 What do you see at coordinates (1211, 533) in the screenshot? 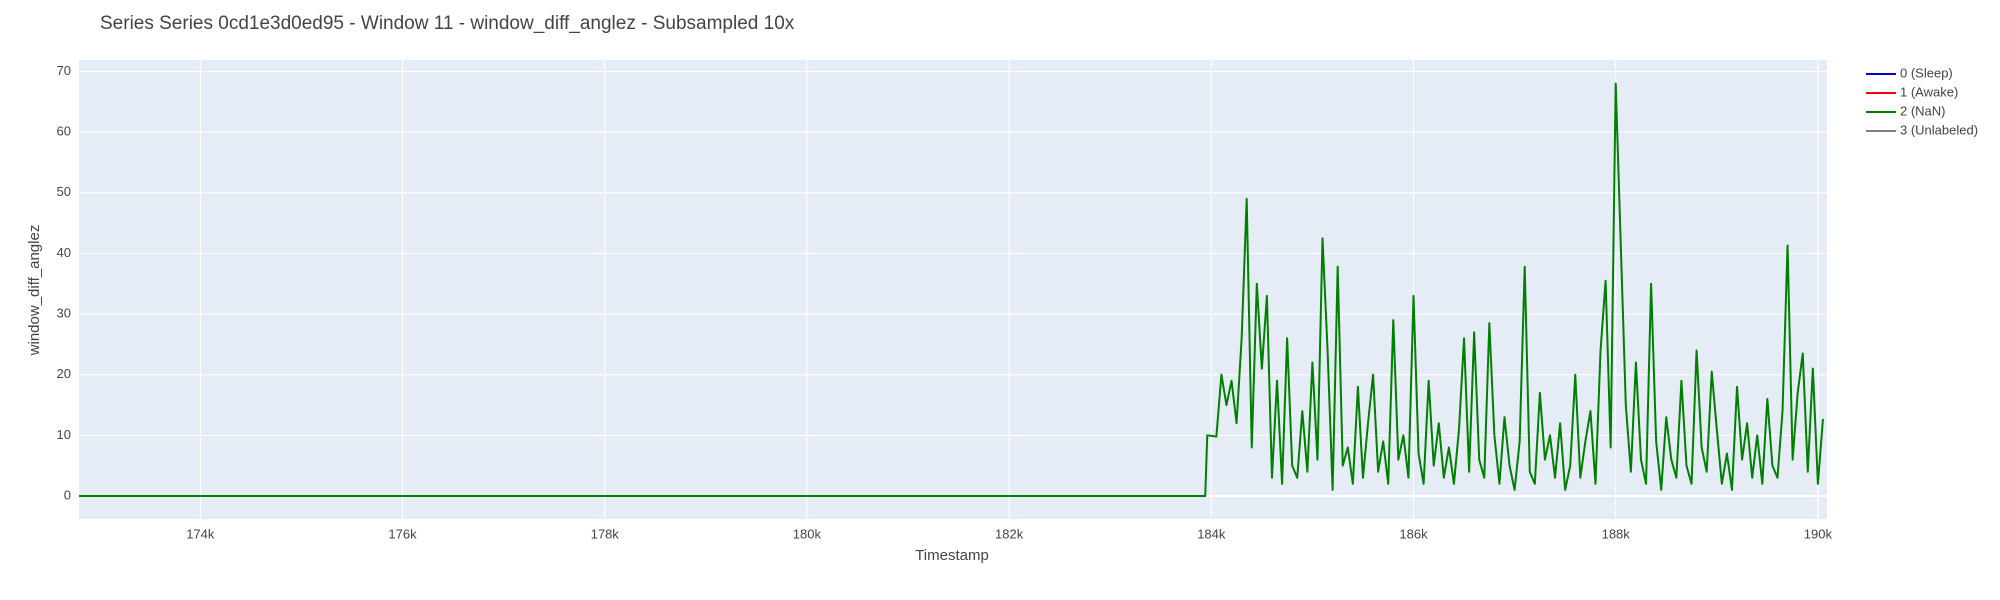
I see `x-tick-label: 184k` at bounding box center [1211, 533].